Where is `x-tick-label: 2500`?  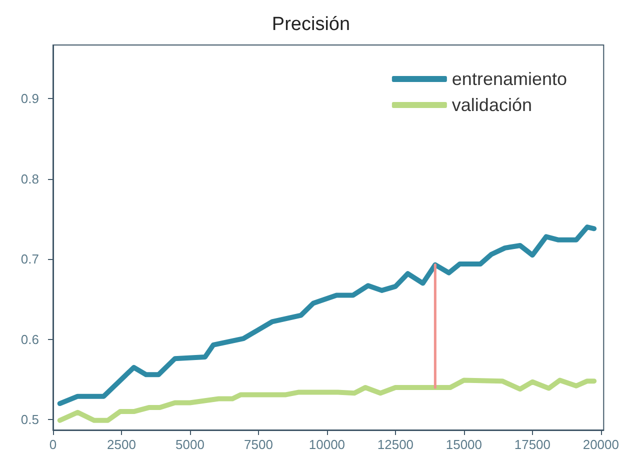 x-tick-label: 2500 is located at coordinates (121, 444).